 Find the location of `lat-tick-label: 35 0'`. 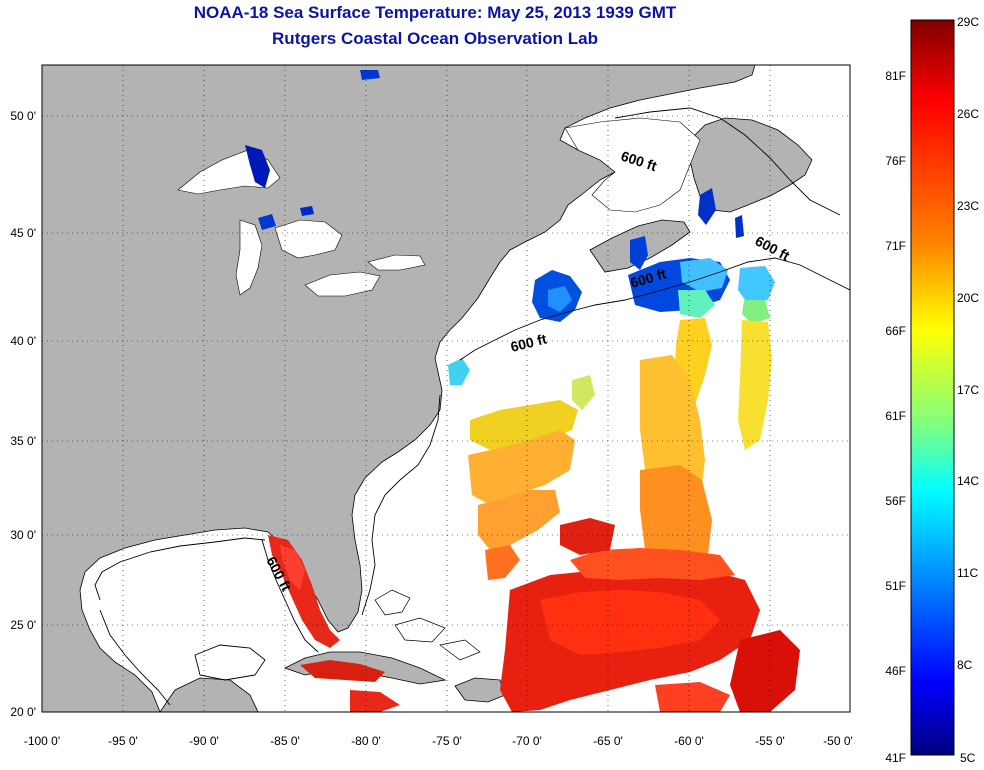

lat-tick-label: 35 0' is located at coordinates (23, 441).